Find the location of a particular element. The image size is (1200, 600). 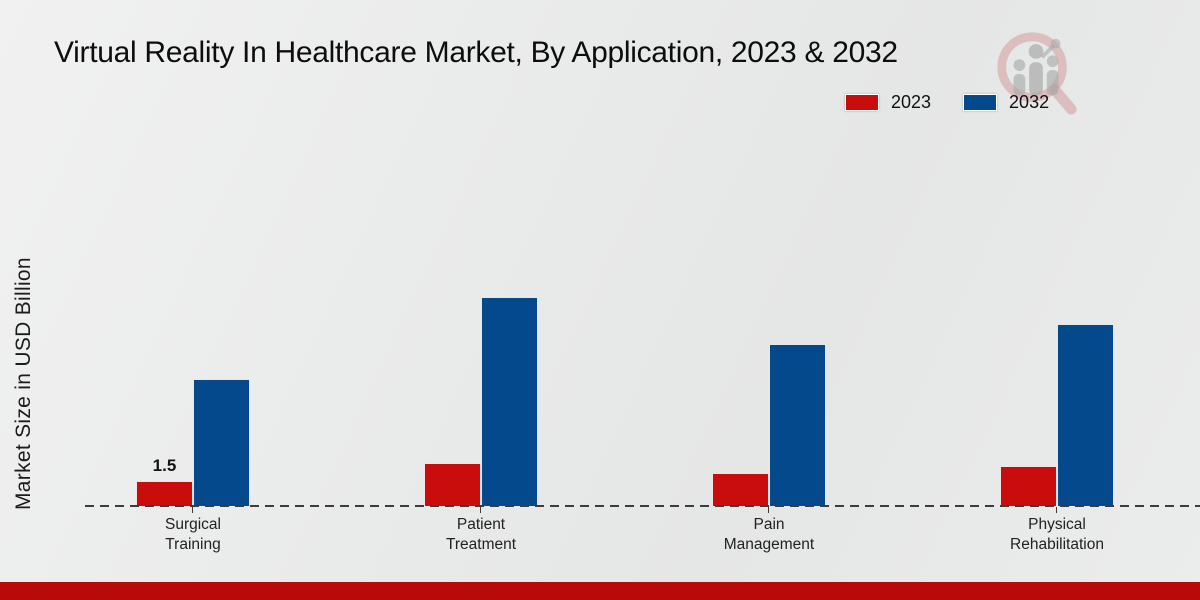

bar-group-surgical-training is located at coordinates (193, 442).